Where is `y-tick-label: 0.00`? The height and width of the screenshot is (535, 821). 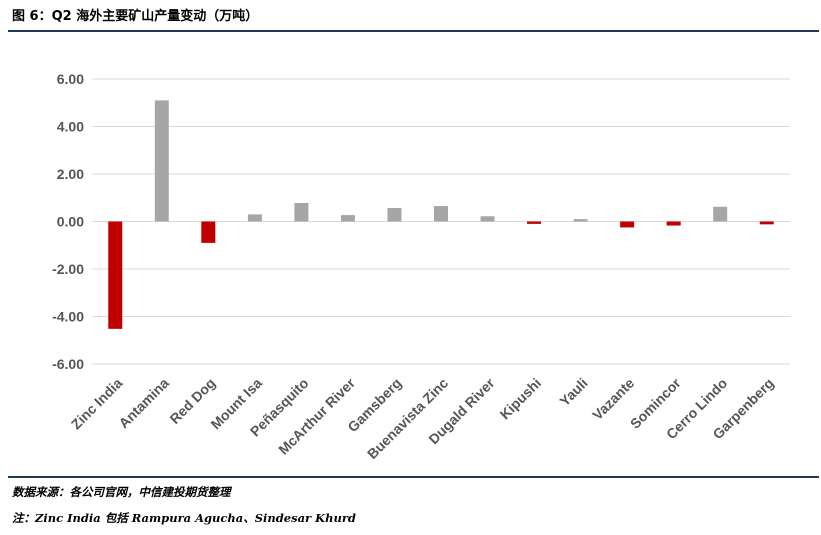
y-tick-label: 0.00 is located at coordinates (70, 222).